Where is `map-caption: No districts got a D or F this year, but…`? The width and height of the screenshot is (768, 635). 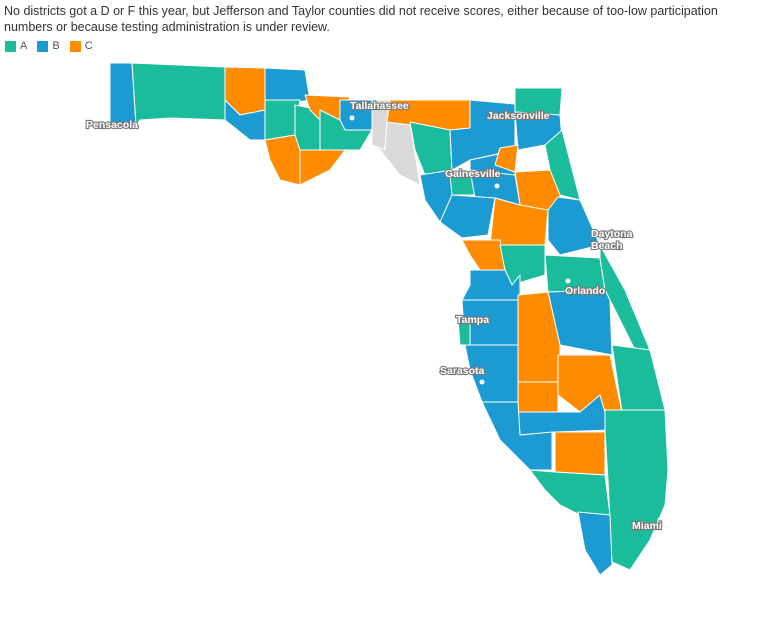
map-caption: No districts got a D or F this year, but… is located at coordinates (361, 19).